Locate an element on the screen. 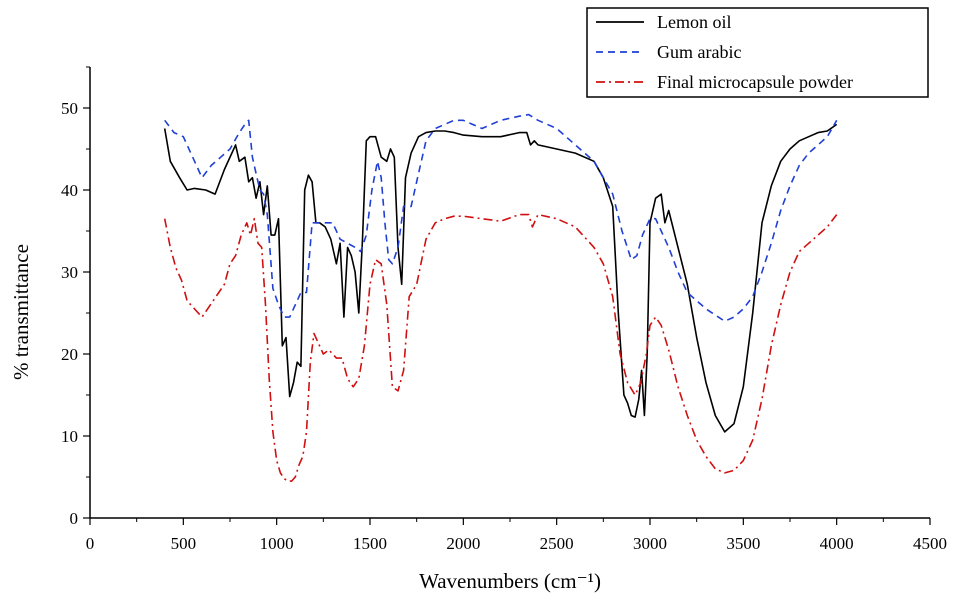 This screenshot has width=955, height=602. y-tick-label: 30 is located at coordinates (69, 272).